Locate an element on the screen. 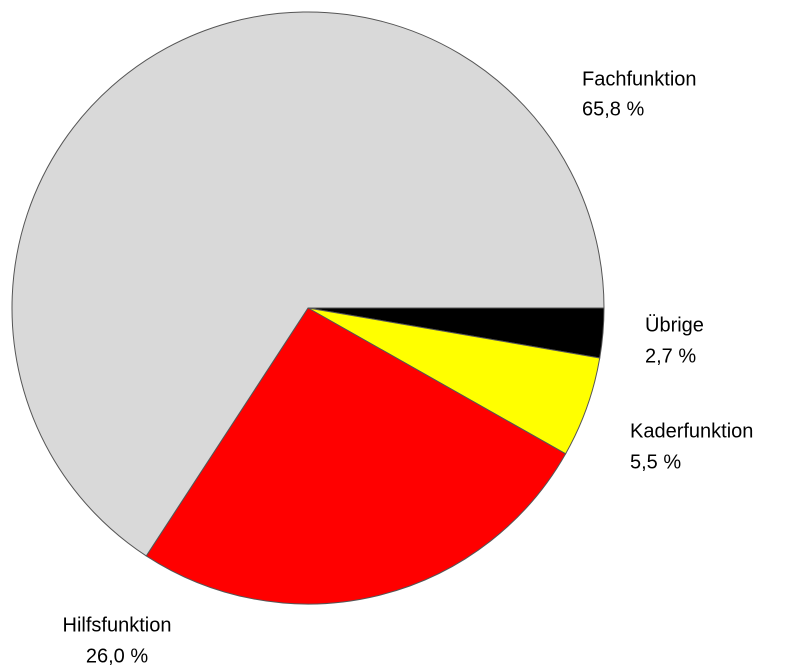  slice-label: Kaderfunktion is located at coordinates (691, 431).